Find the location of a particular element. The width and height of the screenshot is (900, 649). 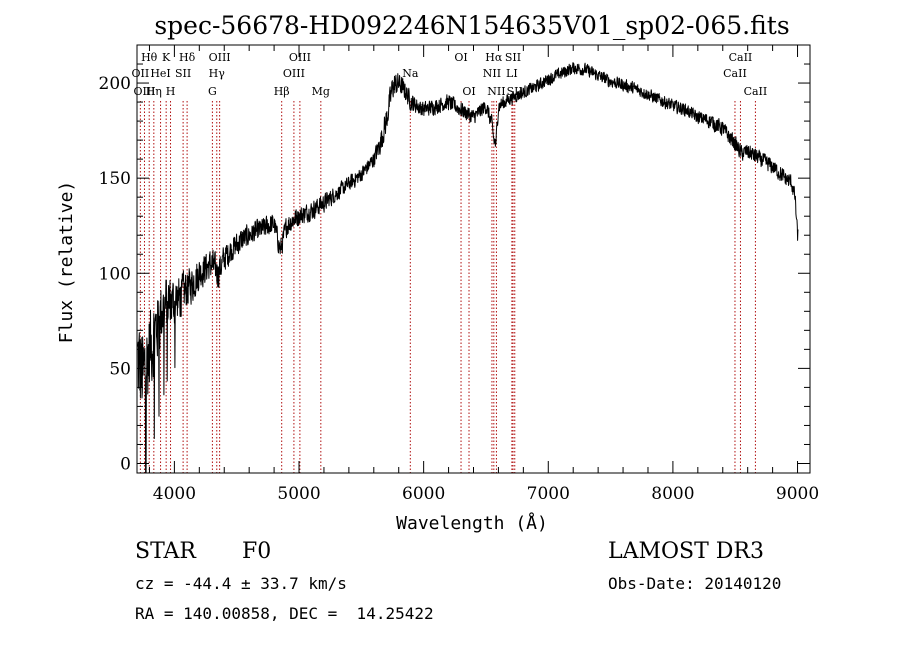

survey-name: LAMOST DR3 is located at coordinates (686, 551).